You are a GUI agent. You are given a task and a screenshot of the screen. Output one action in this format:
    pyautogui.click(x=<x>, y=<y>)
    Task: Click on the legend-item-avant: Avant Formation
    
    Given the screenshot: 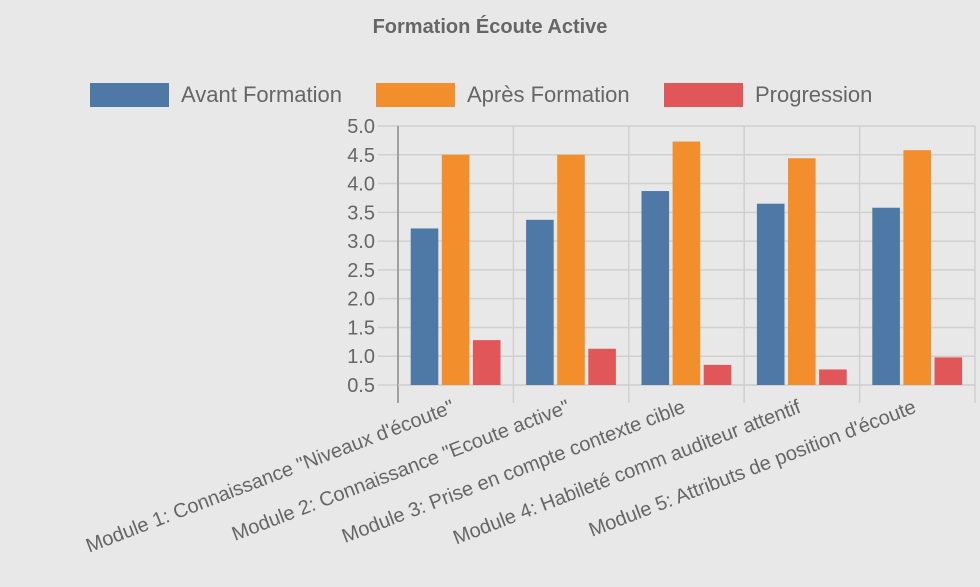 What is the action you would take?
    pyautogui.click(x=216, y=95)
    